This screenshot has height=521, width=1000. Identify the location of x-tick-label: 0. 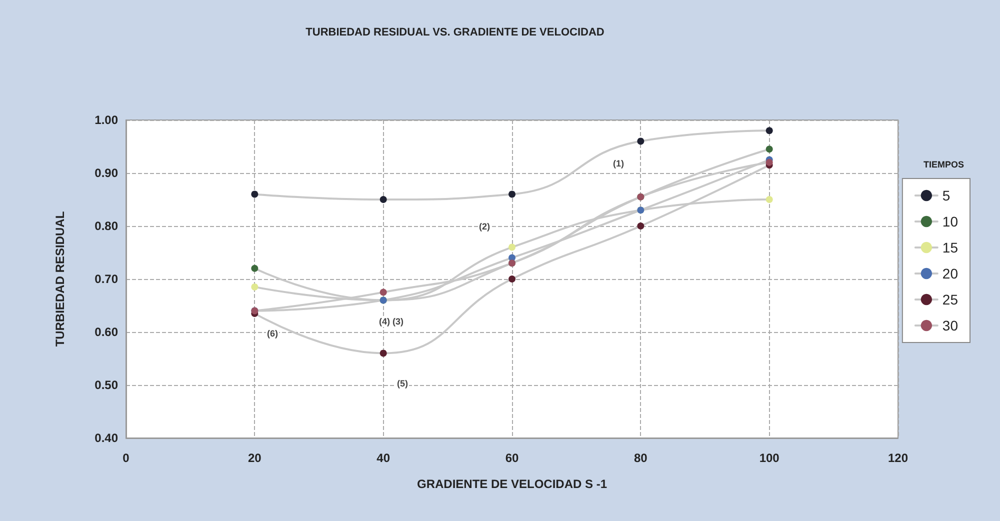
(126, 458).